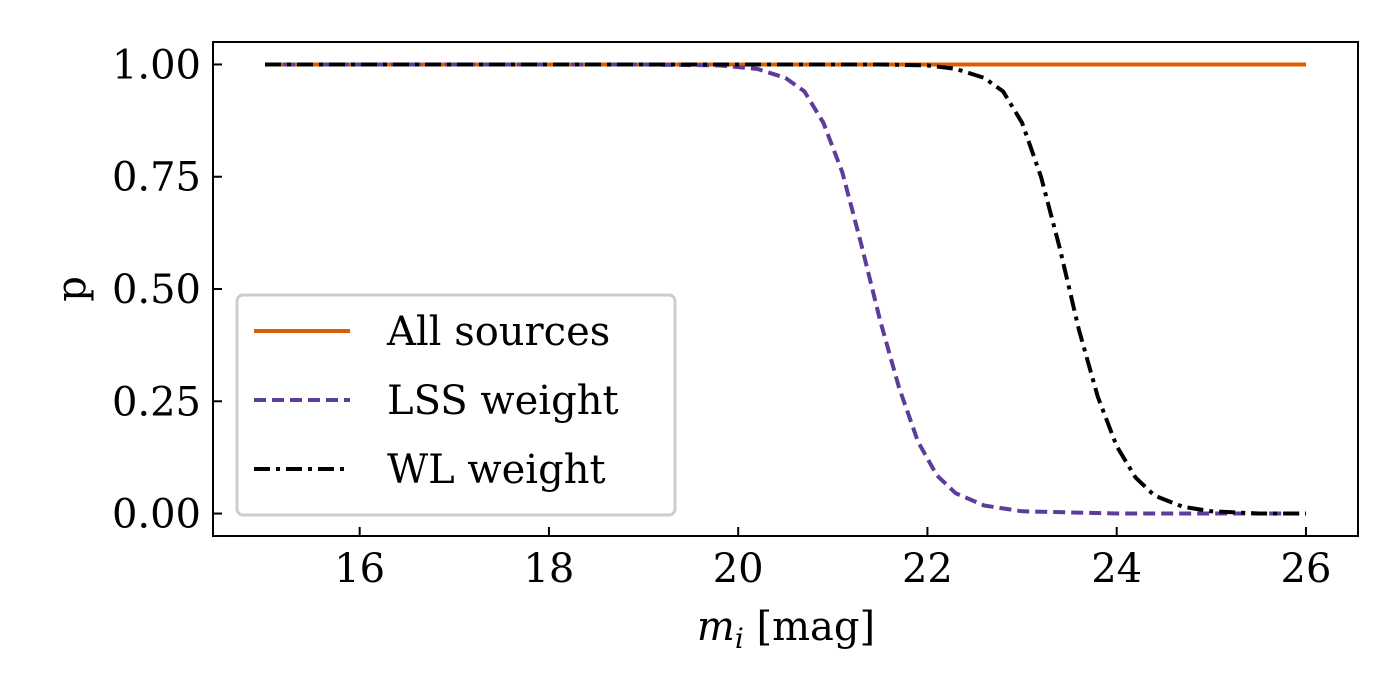 The height and width of the screenshot is (700, 1400). Describe the element at coordinates (498, 332) in the screenshot. I see `legend-label-0: All sources` at that location.